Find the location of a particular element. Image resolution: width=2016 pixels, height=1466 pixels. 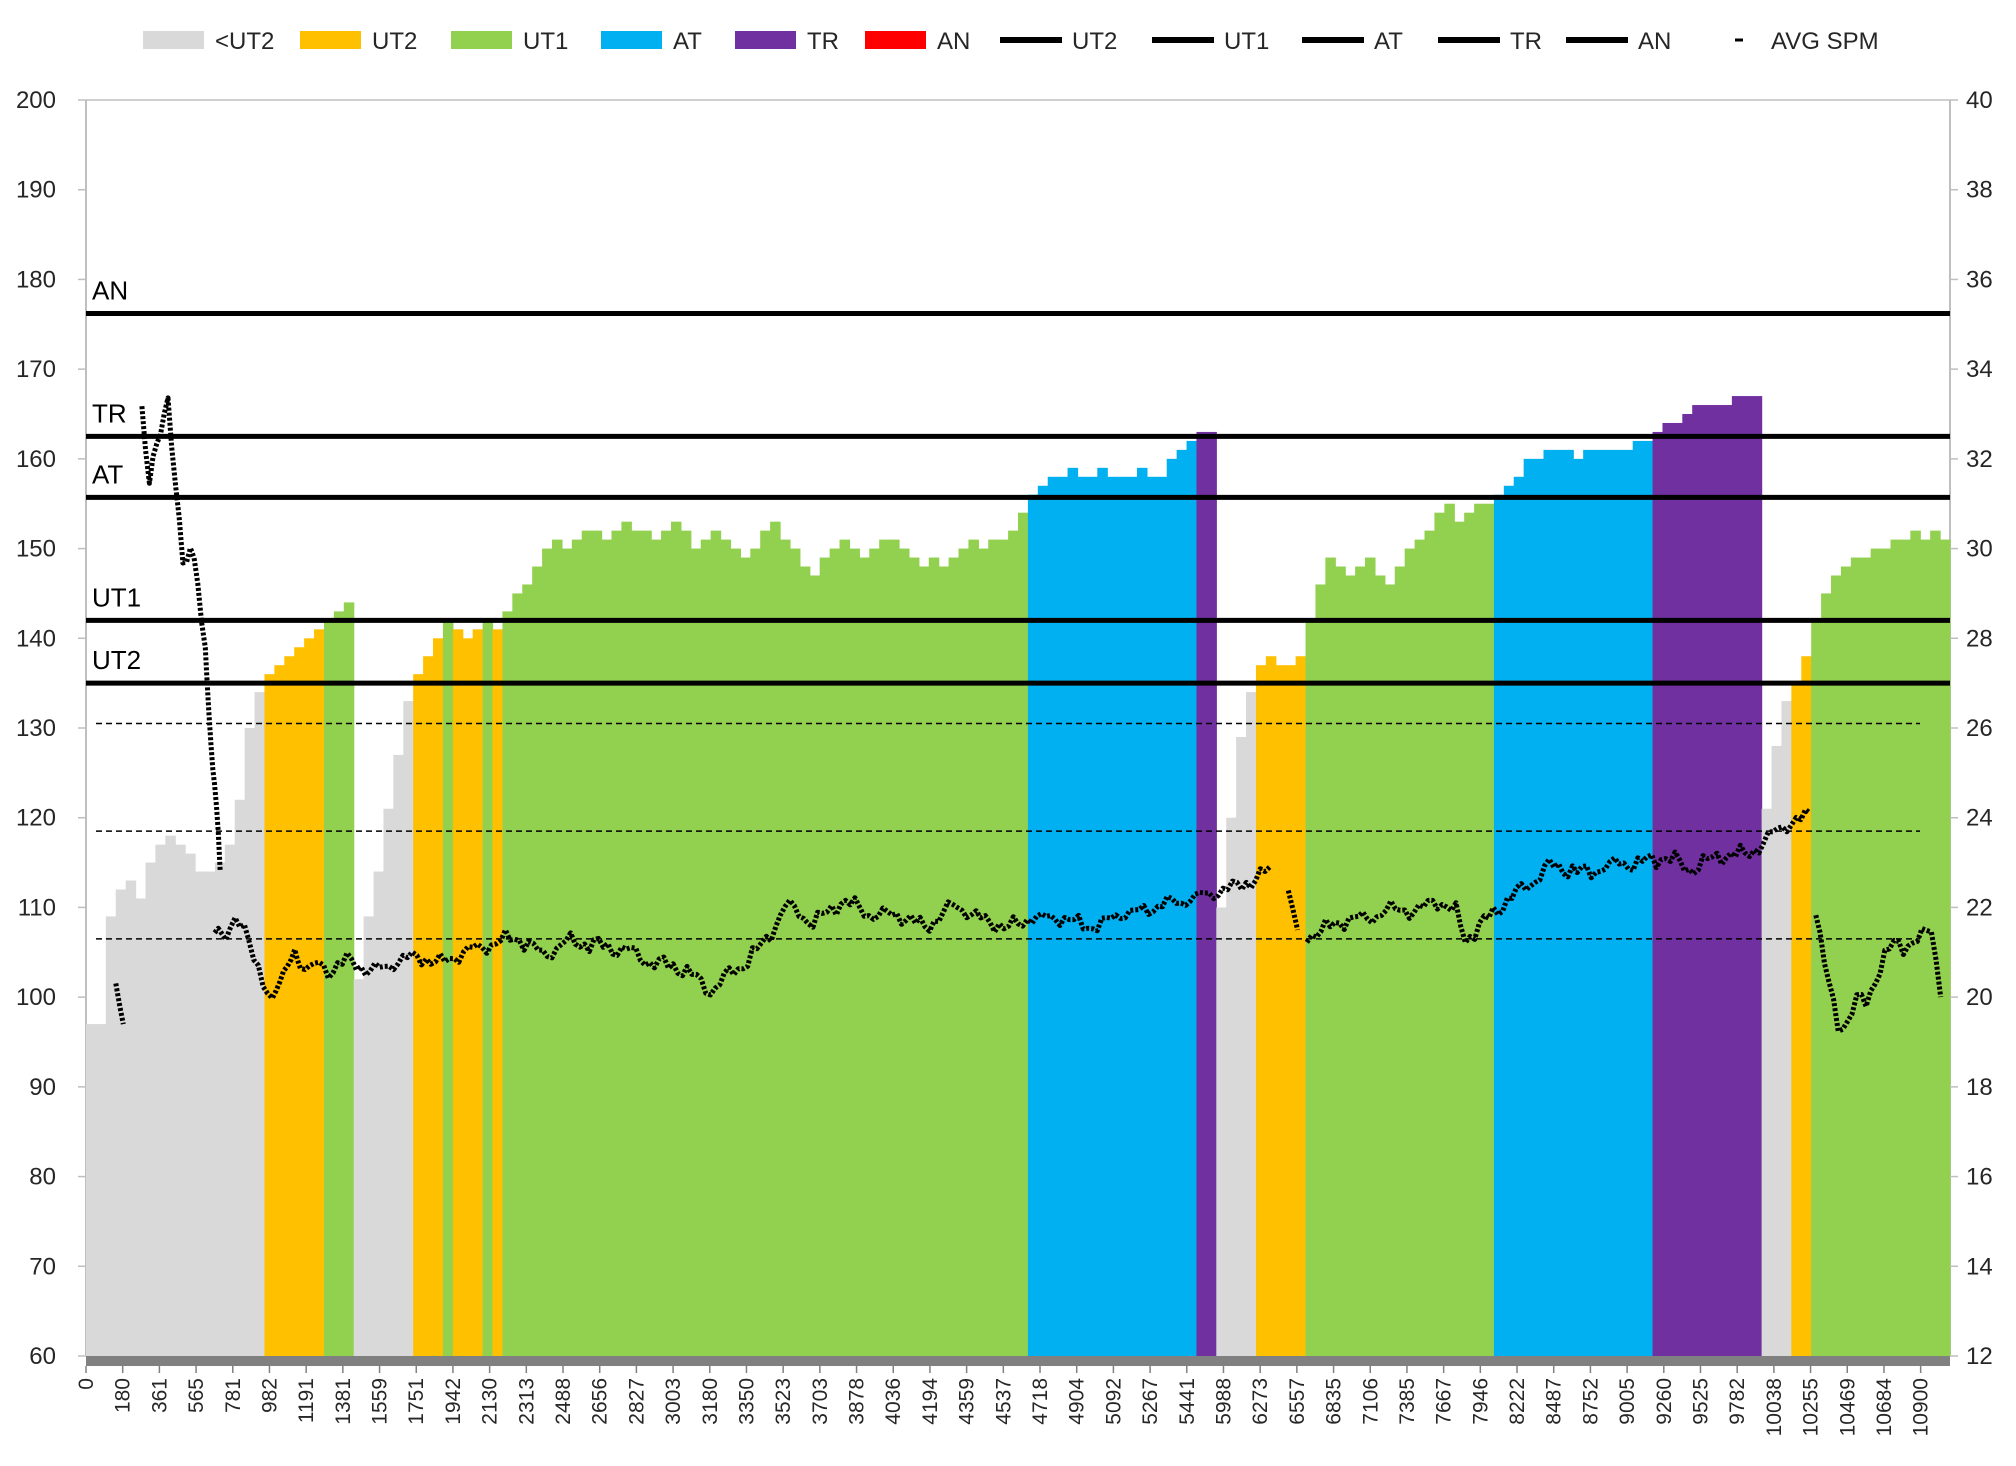

x-tick-label: 2313 is located at coordinates (526, 1401).